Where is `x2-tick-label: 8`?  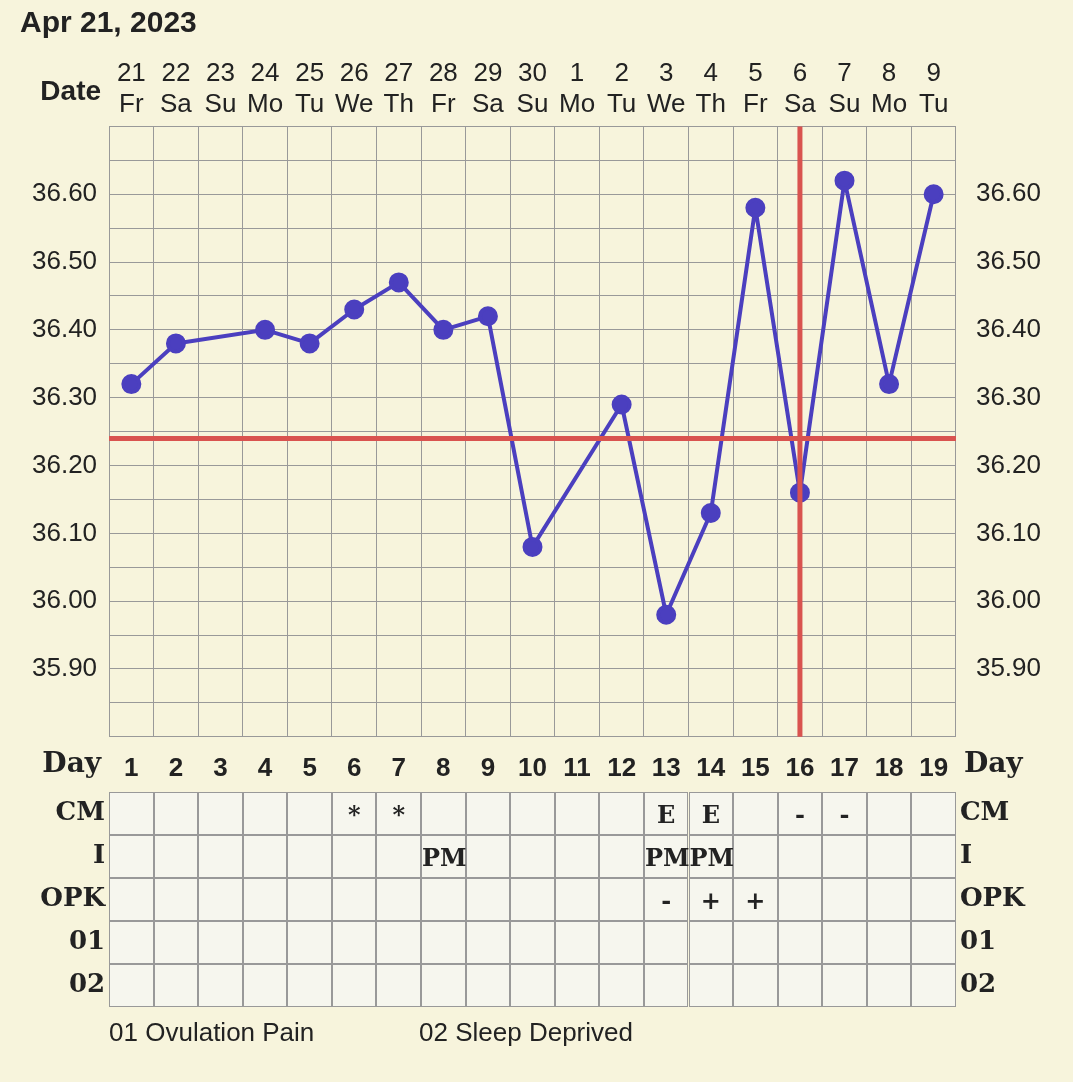 x2-tick-label: 8 is located at coordinates (443, 766).